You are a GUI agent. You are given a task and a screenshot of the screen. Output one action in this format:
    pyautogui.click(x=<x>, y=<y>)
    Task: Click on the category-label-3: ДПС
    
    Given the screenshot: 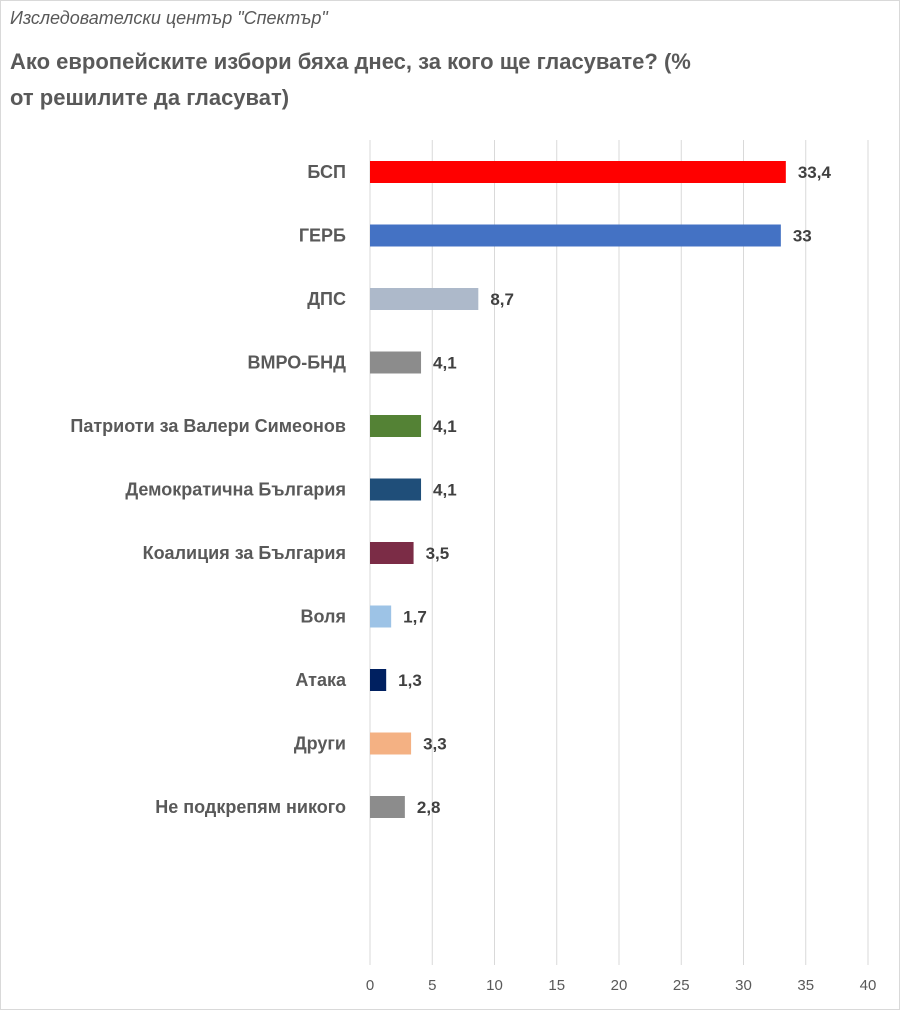 What is the action you would take?
    pyautogui.click(x=326, y=299)
    